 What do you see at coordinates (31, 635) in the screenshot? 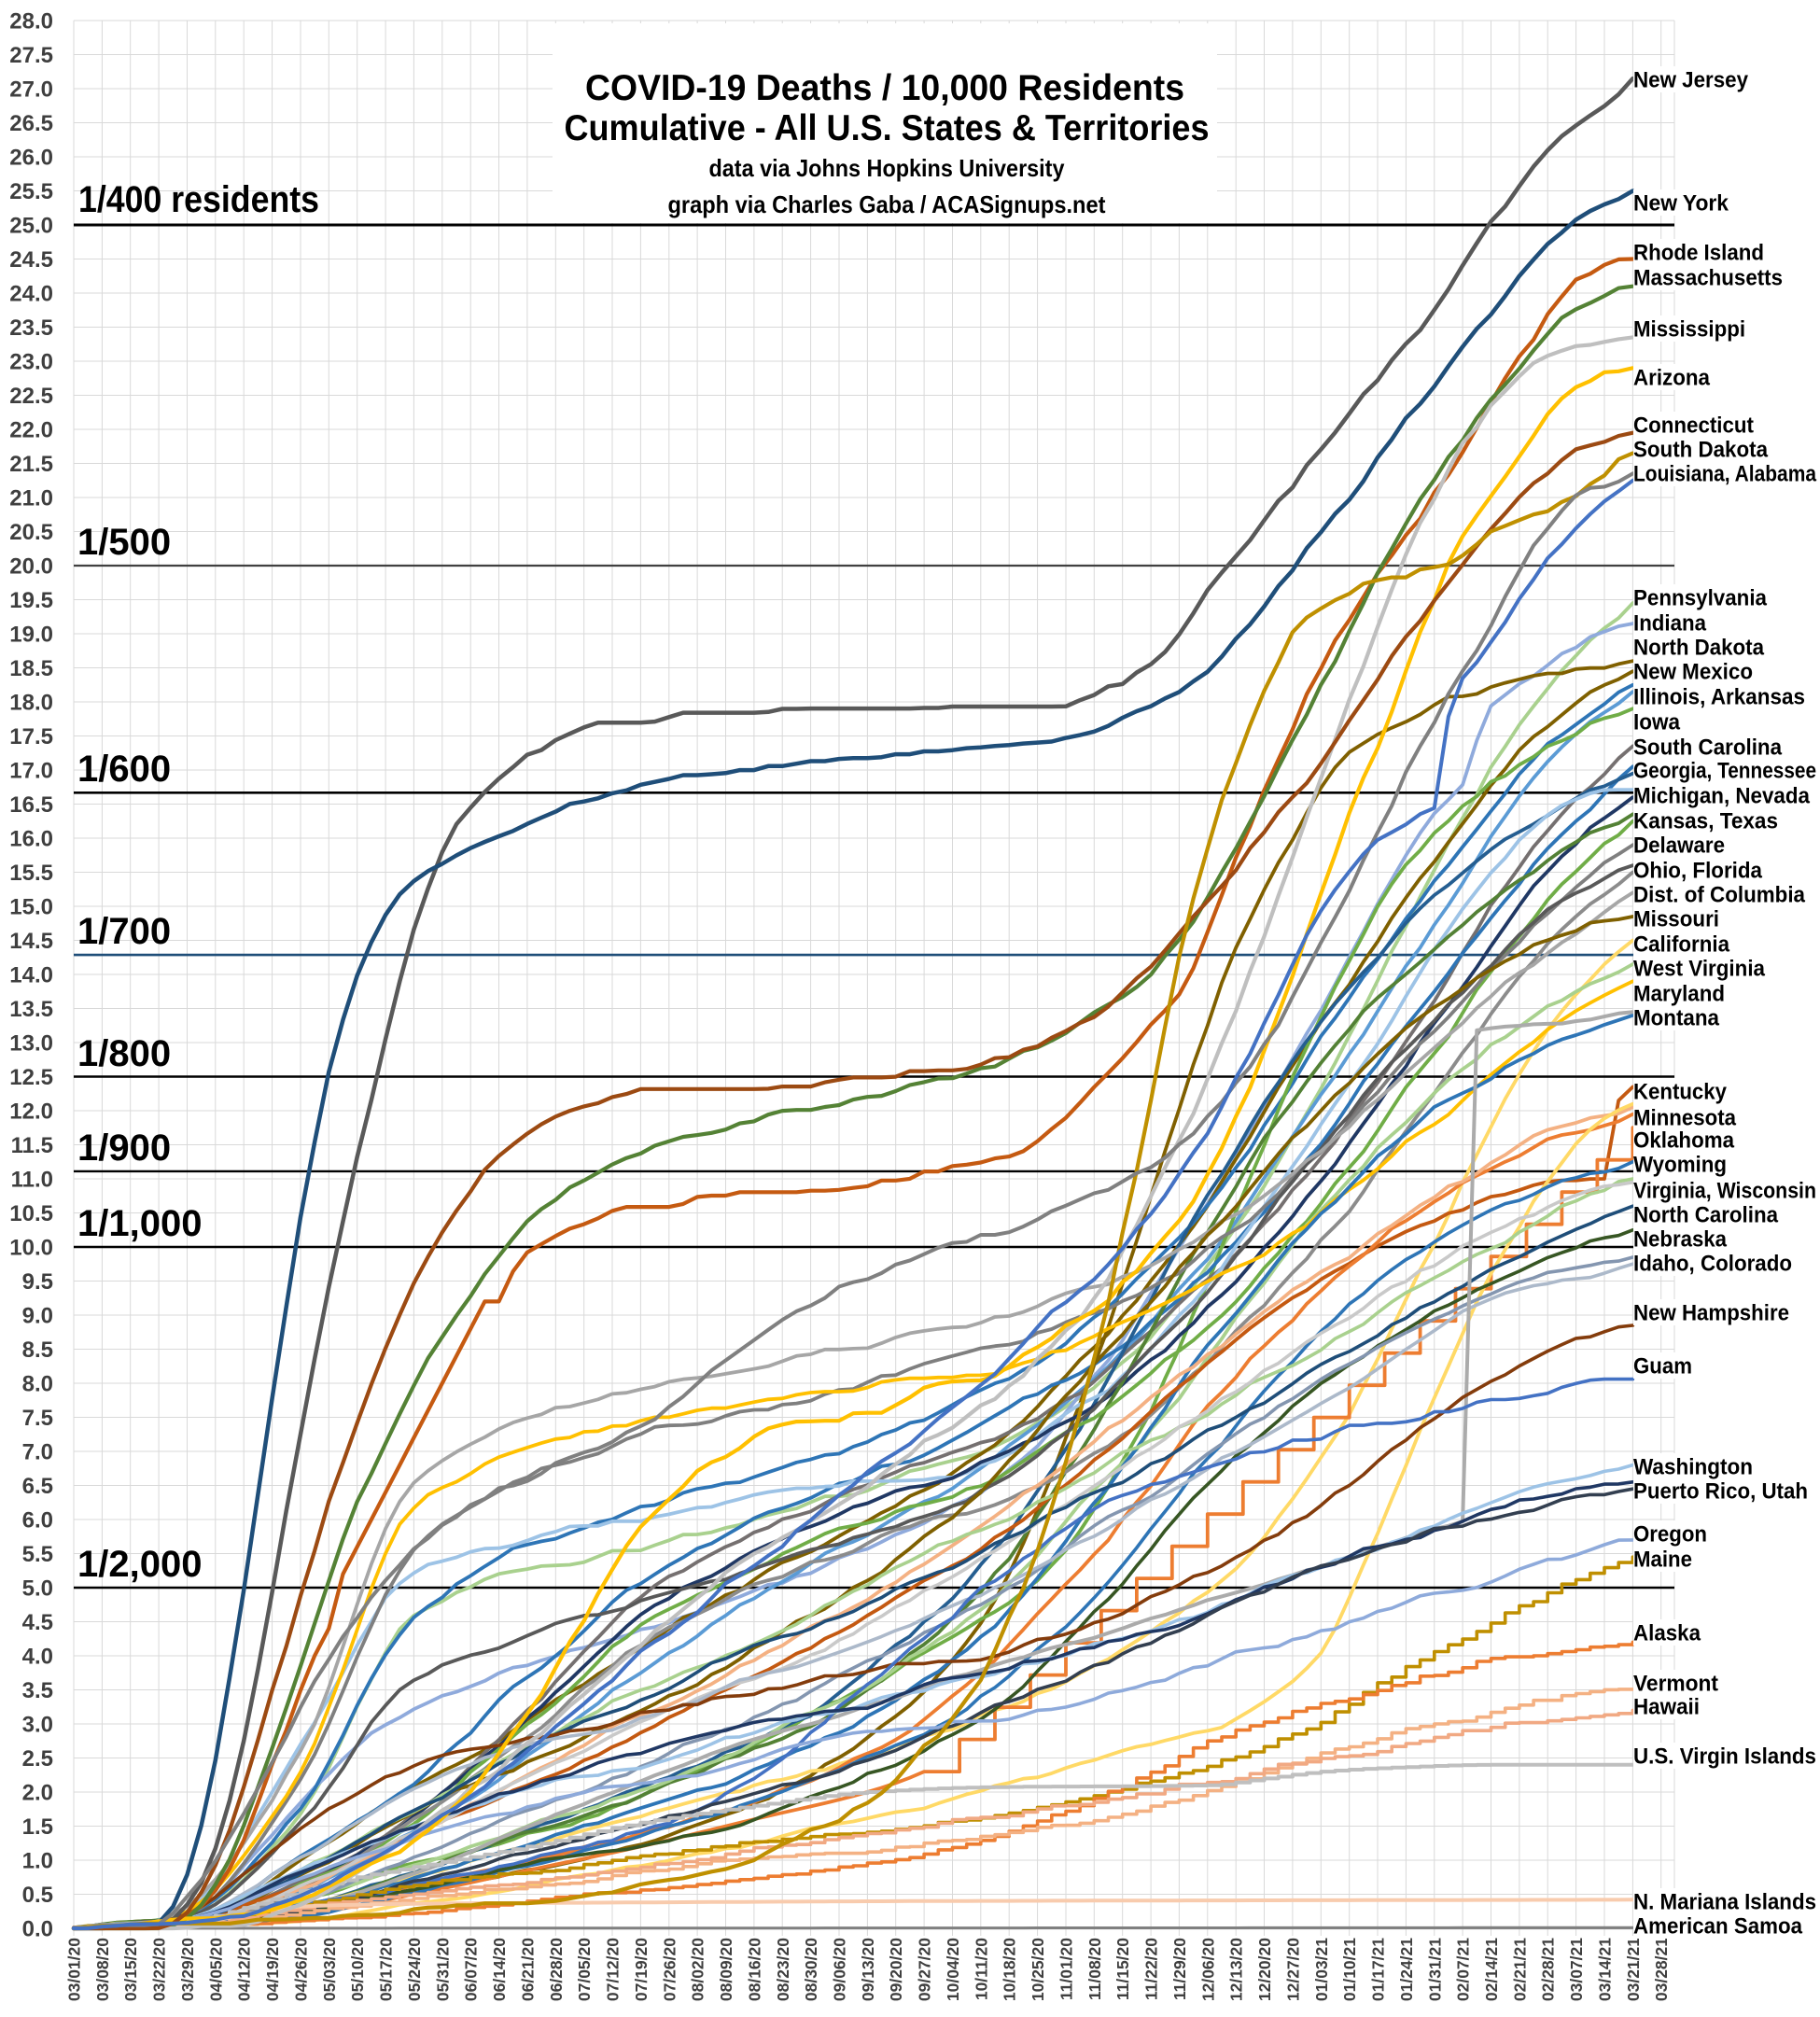
I see `svg-text: 19.0` at bounding box center [31, 635].